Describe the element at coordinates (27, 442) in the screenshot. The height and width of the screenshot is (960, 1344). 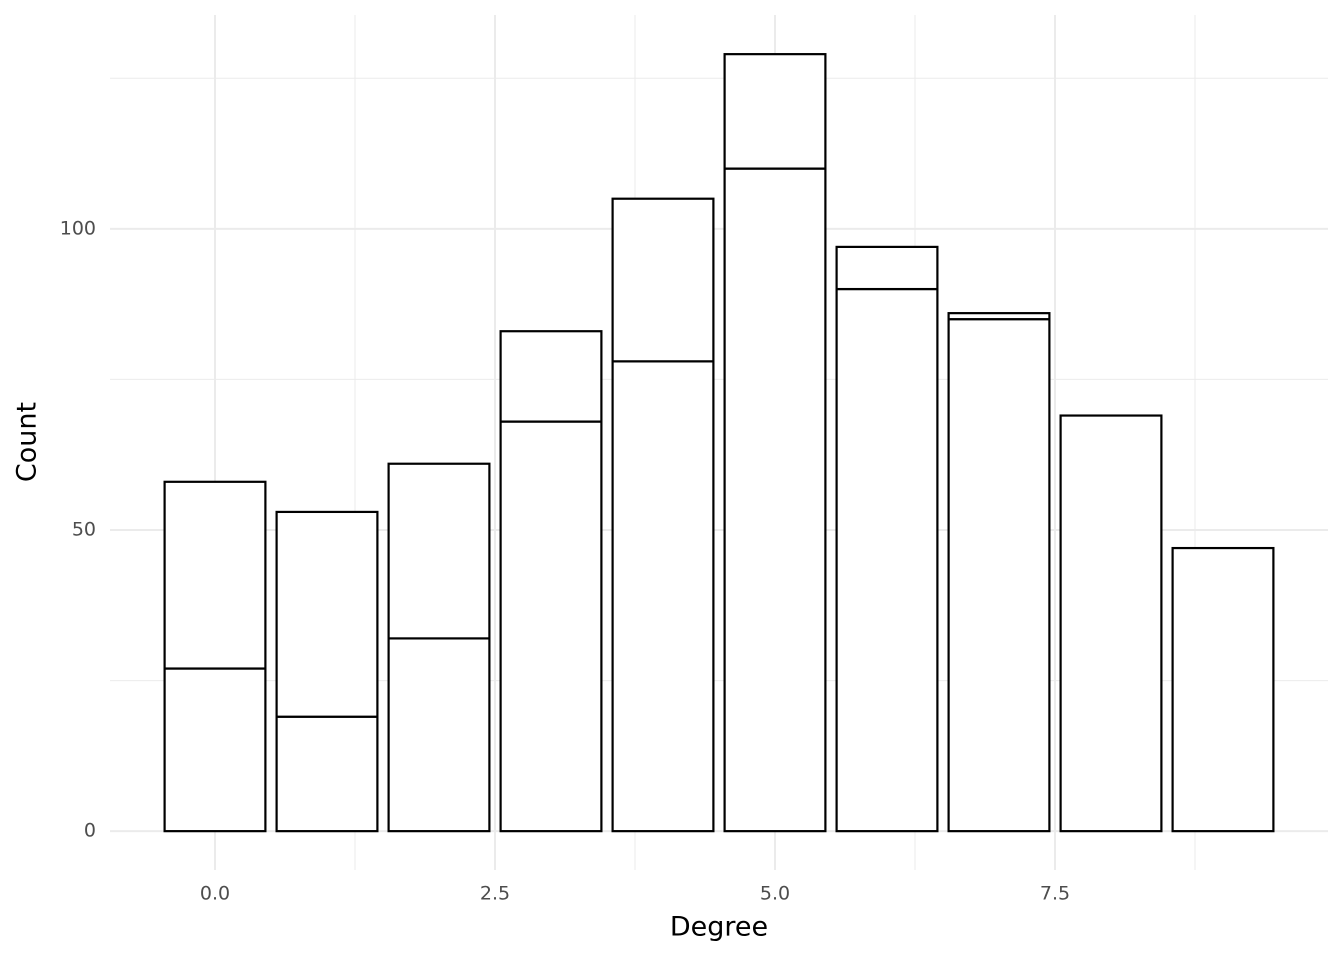
I see `y-axis-title: Count` at that location.